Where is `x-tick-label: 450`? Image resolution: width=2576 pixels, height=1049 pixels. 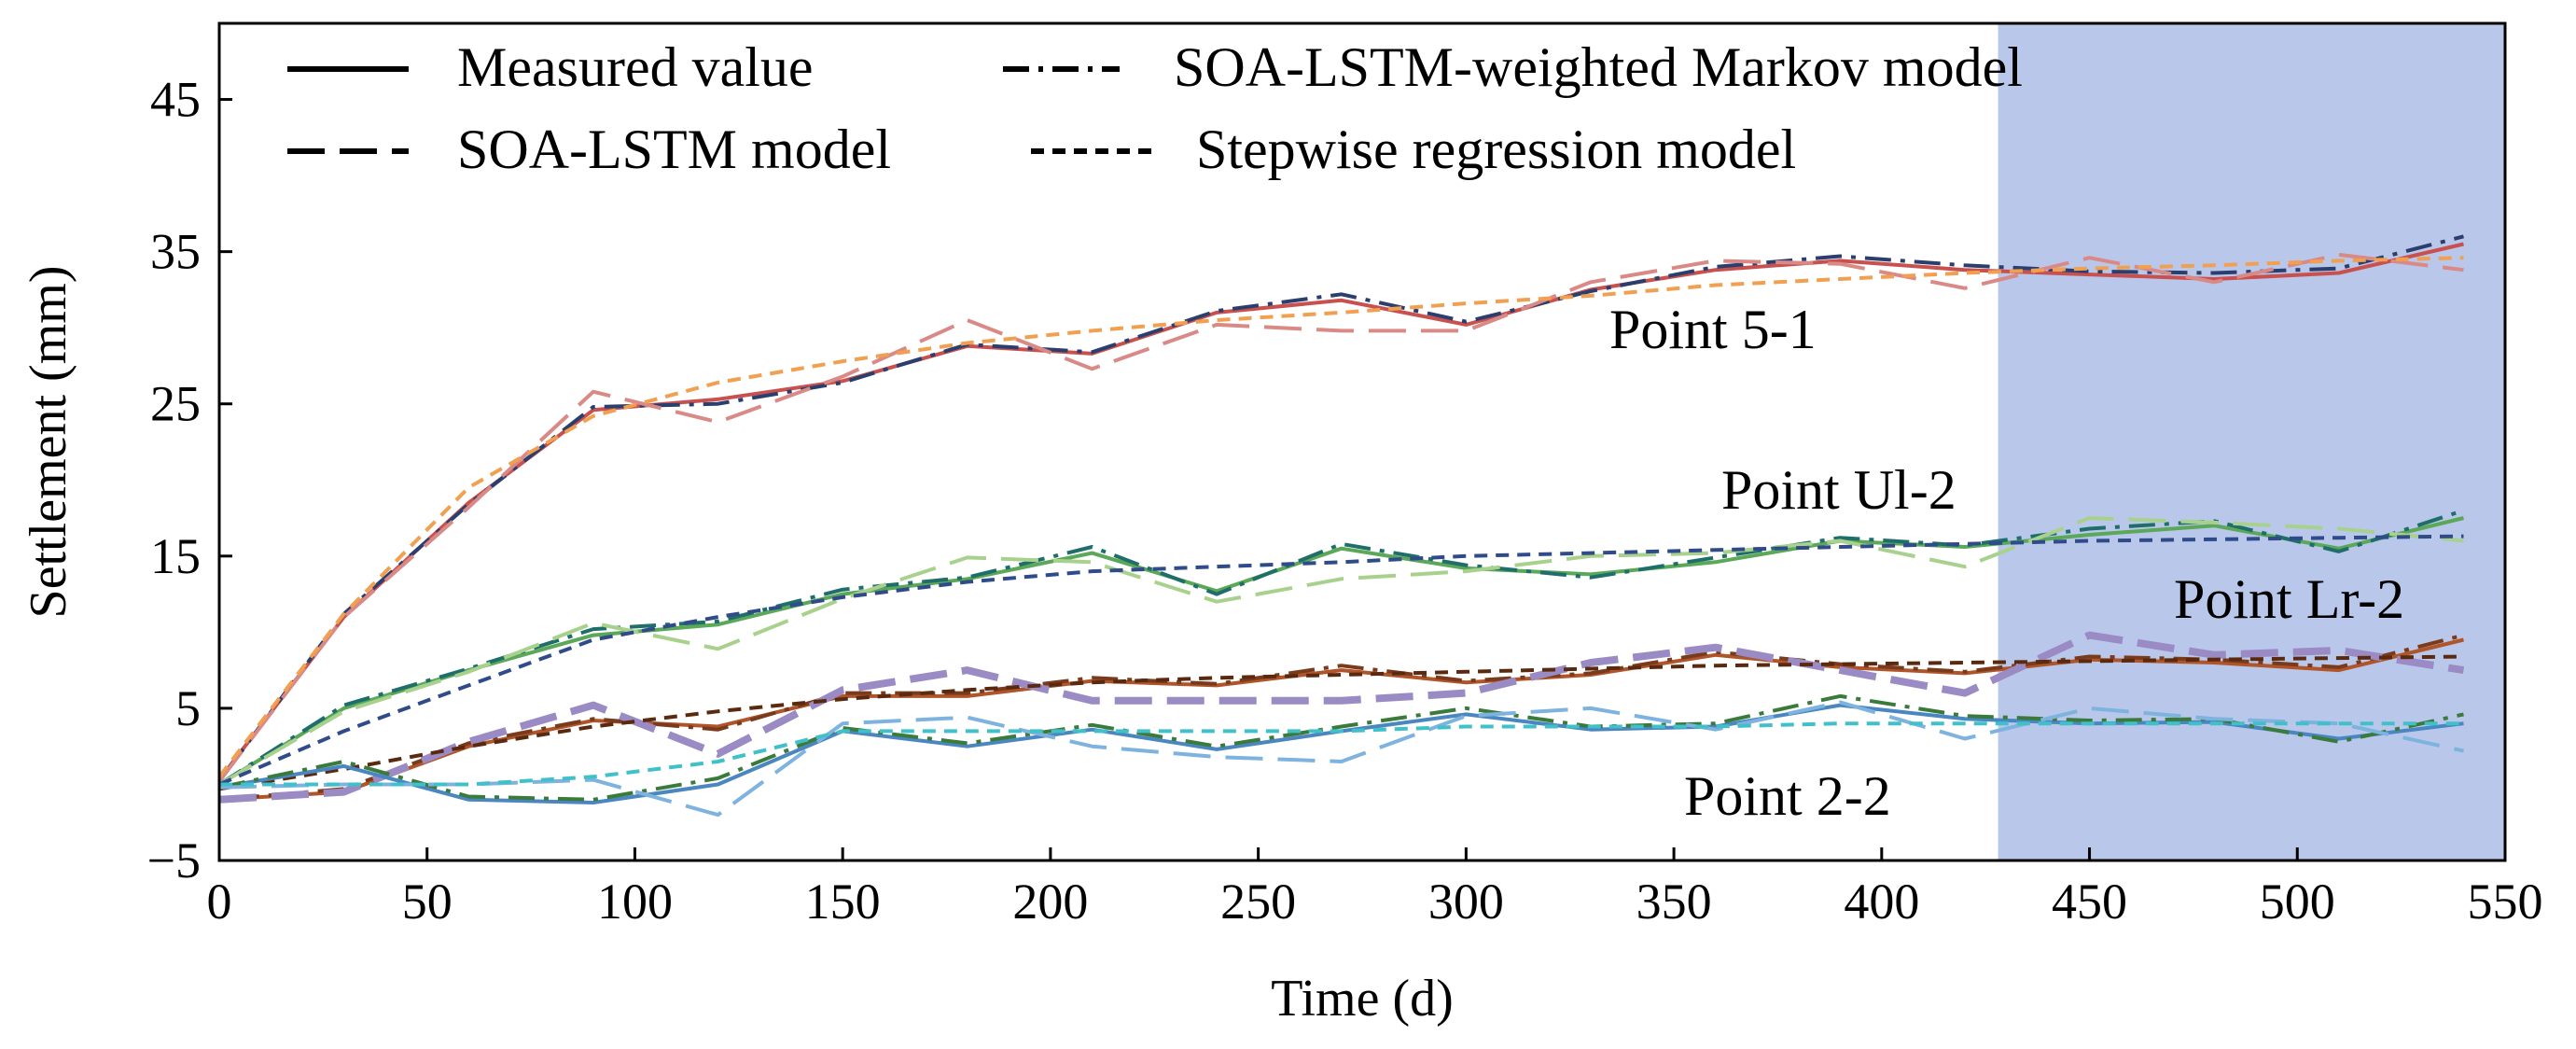
x-tick-label: 450 is located at coordinates (2089, 902).